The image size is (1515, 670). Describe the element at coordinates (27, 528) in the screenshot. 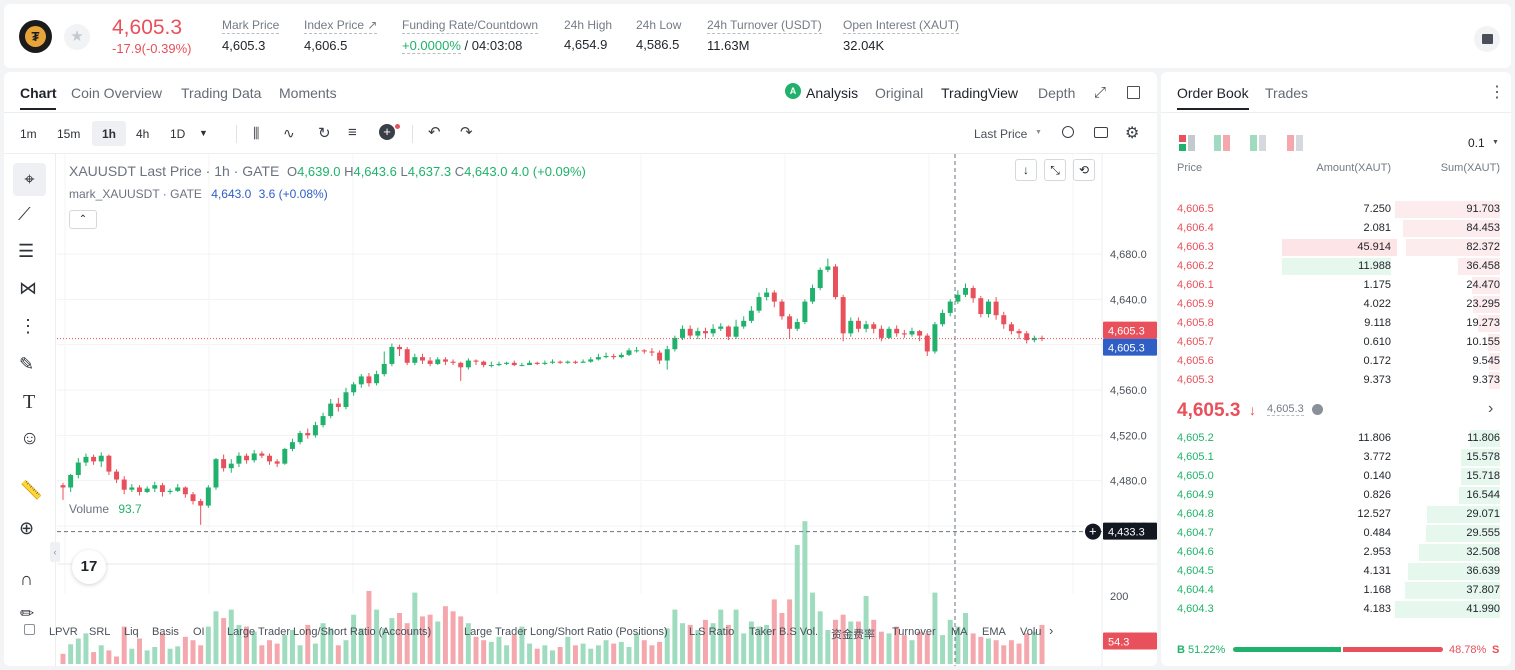

I see `zoom-tool-icon: ⊕` at that location.